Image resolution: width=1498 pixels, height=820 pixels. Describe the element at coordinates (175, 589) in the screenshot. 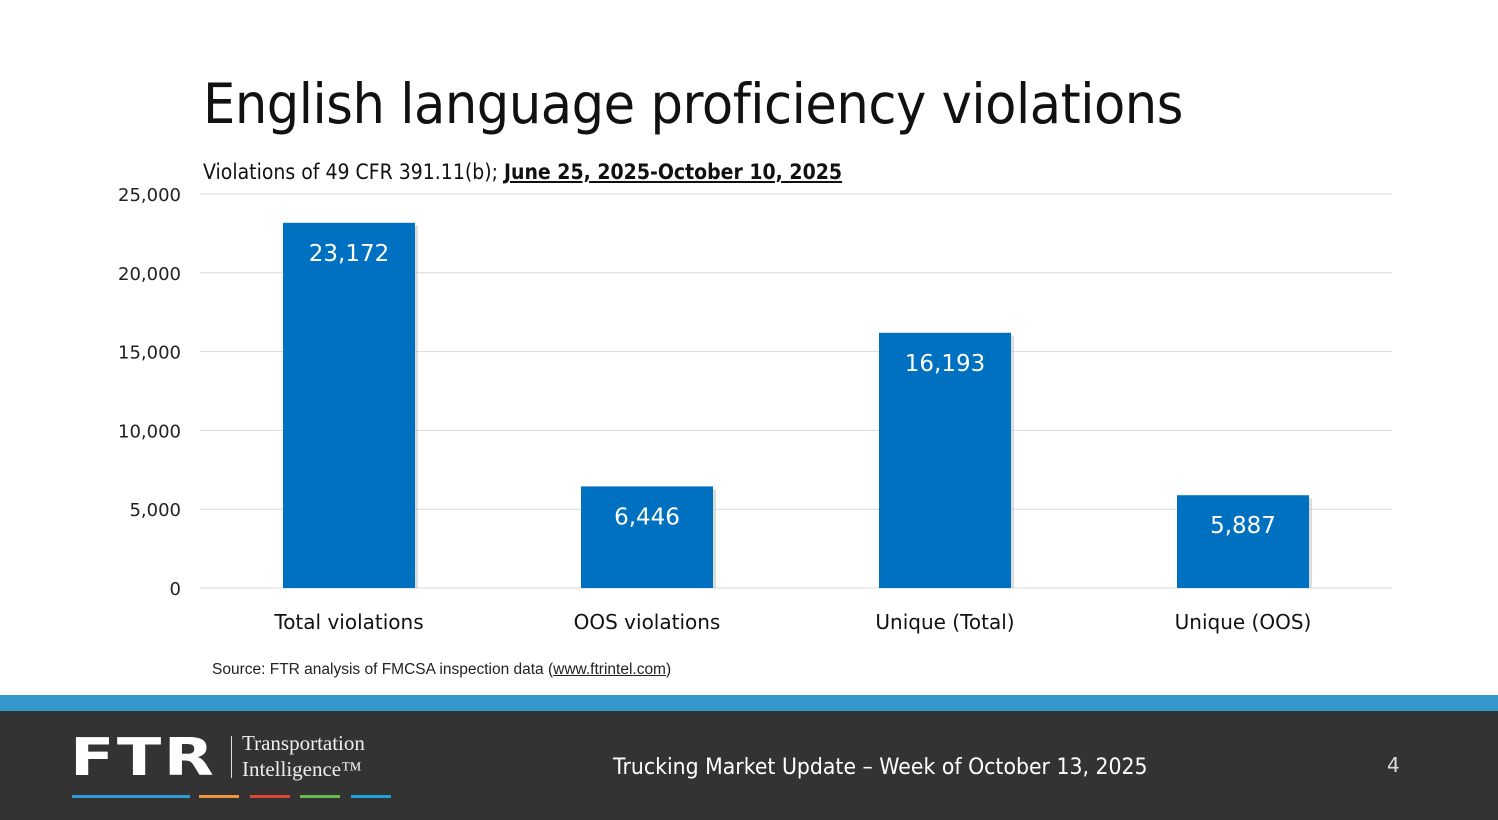

I see `y-tick-label: 0` at that location.